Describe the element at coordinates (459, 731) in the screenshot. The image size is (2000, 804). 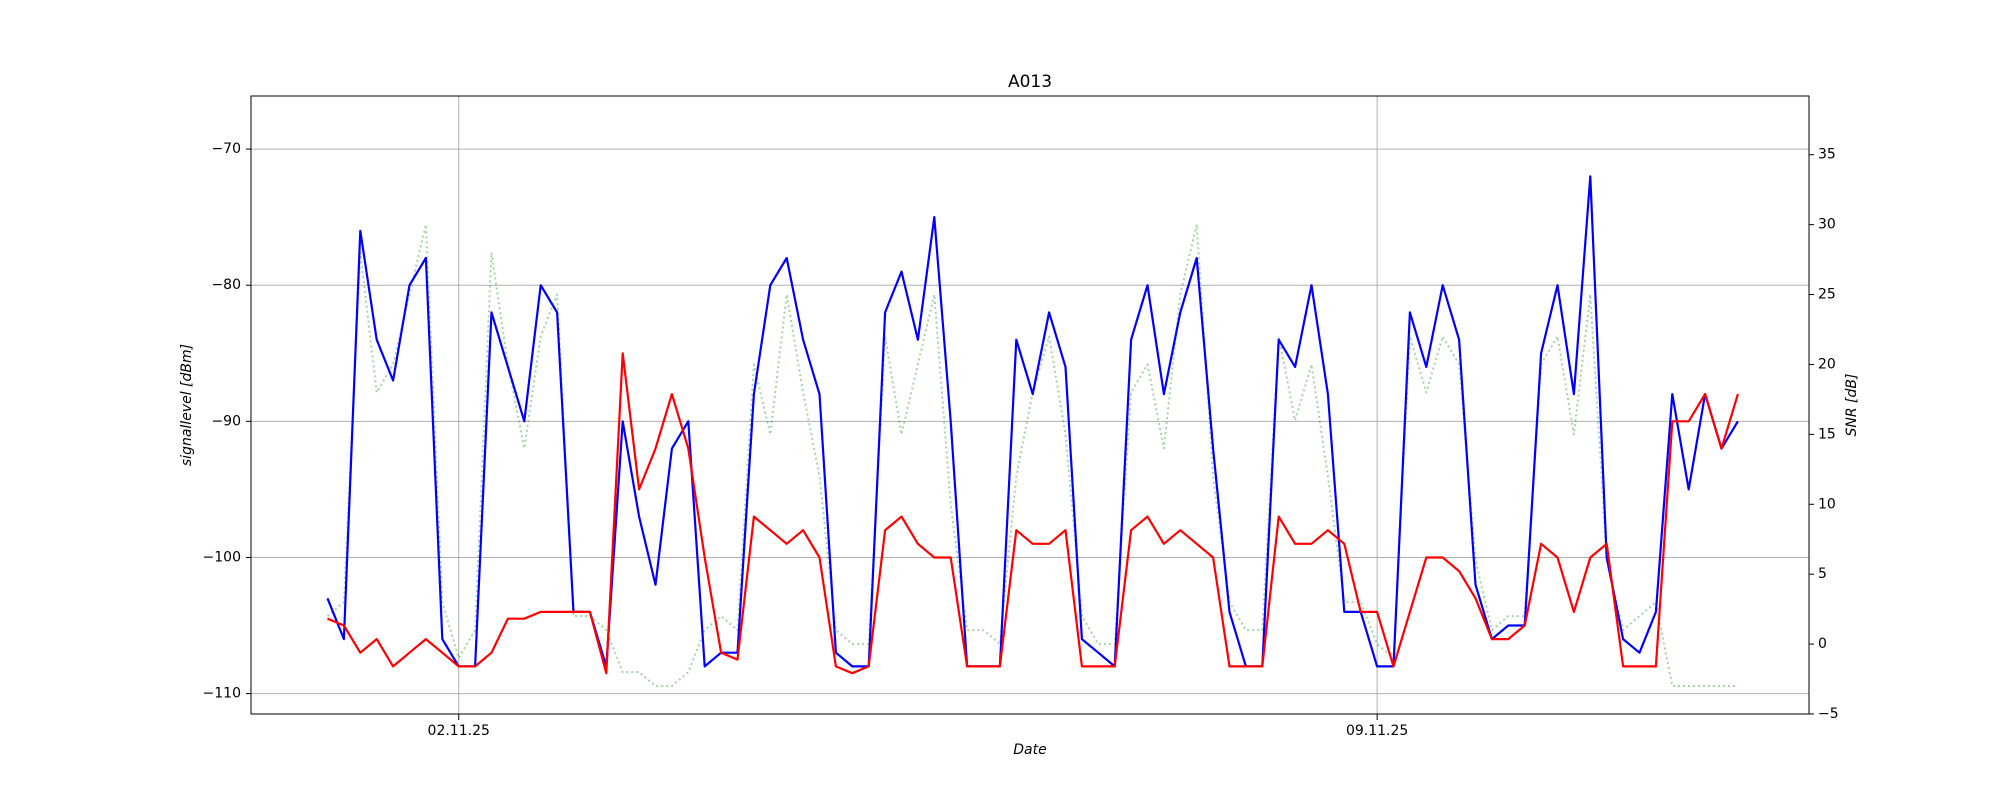
I see `x-tick-label: 02.11.25` at that location.